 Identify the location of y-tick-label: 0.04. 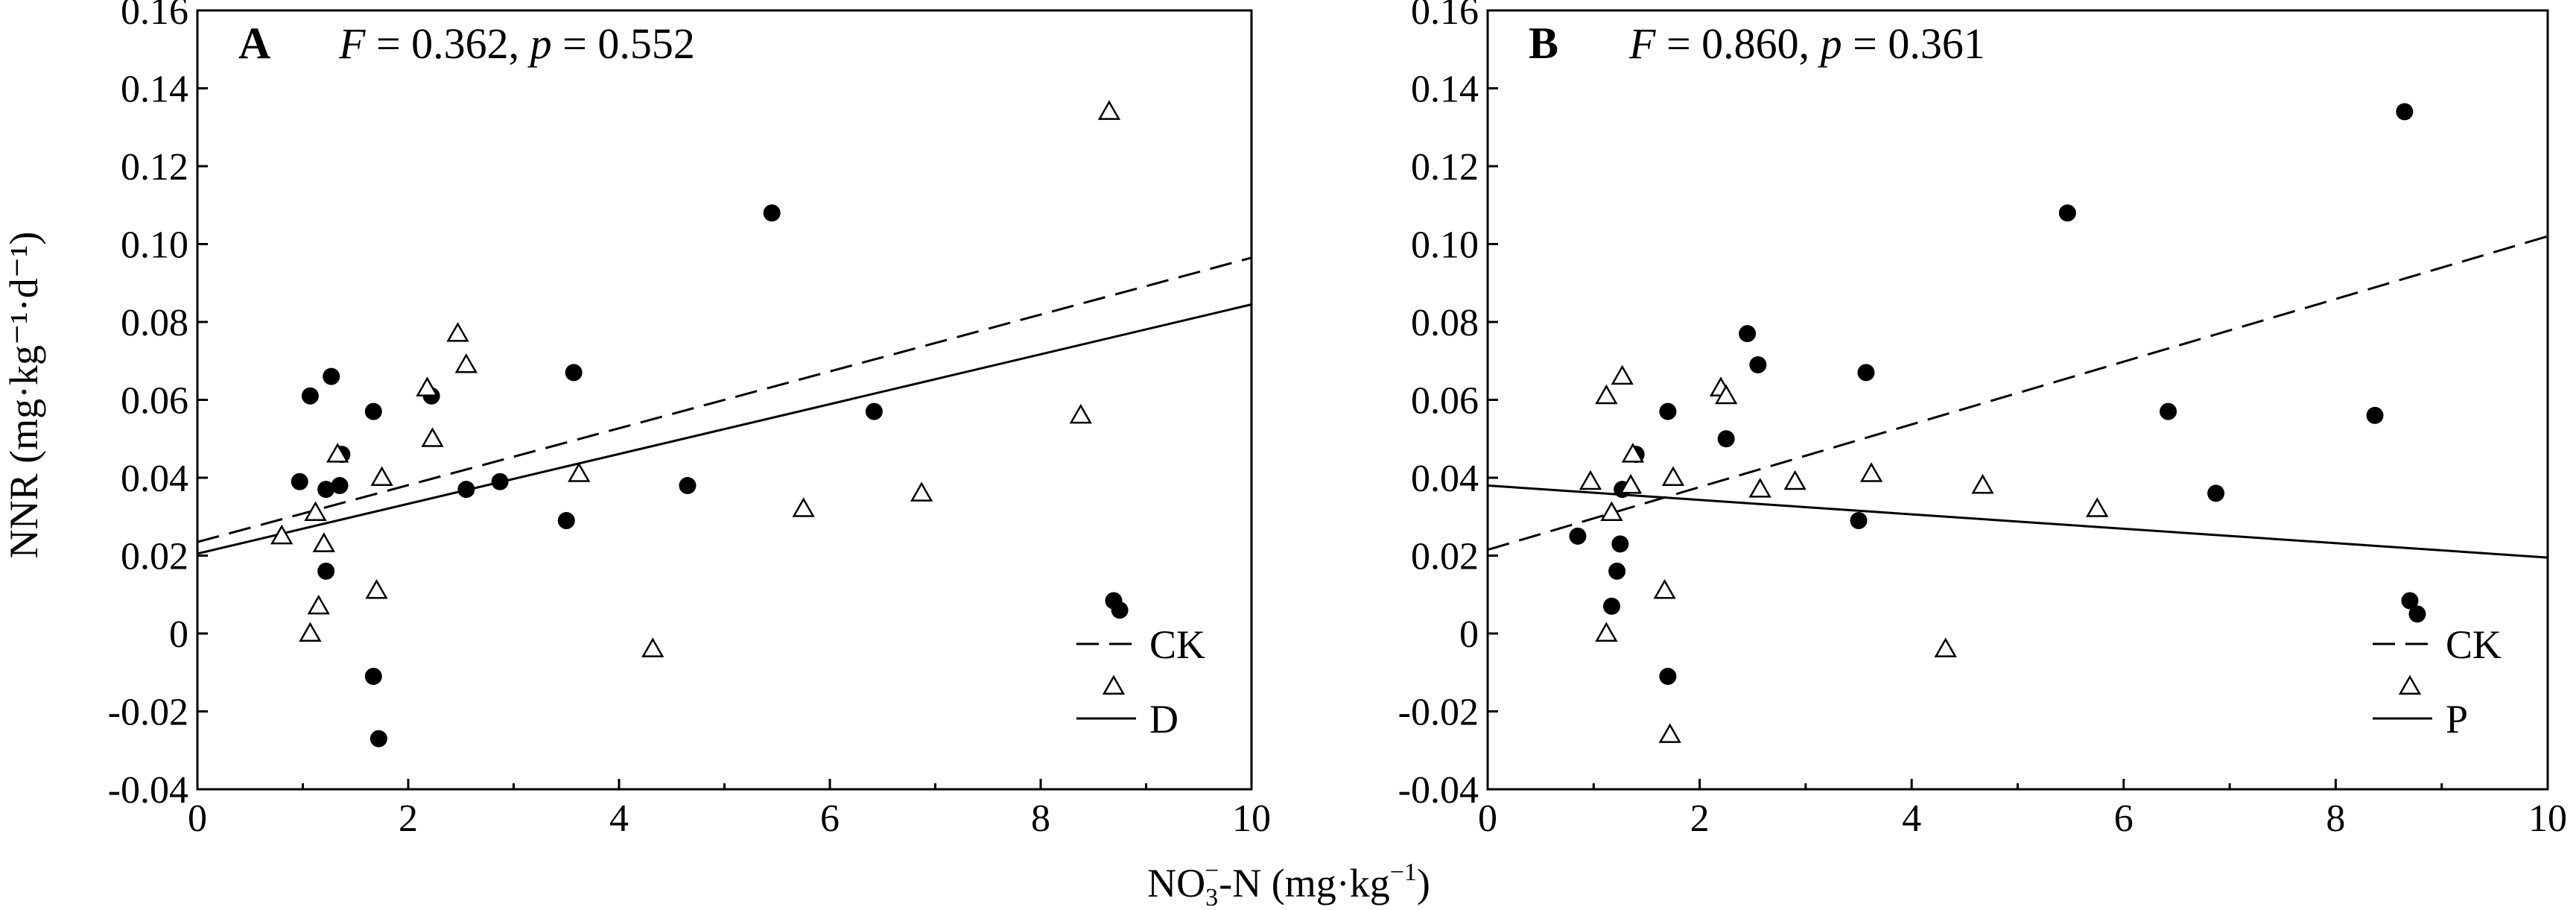
(155, 479).